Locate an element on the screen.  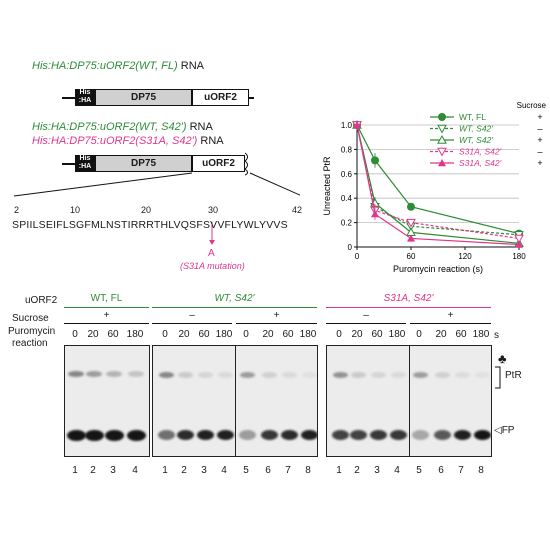
gel-group-wt-s42: WT, S42' is located at coordinates (234, 298).